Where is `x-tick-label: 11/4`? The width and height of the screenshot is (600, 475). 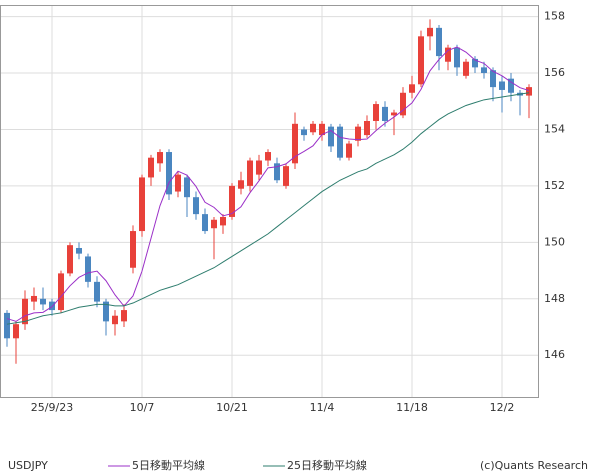 x-tick-label: 11/4 is located at coordinates (322, 407).